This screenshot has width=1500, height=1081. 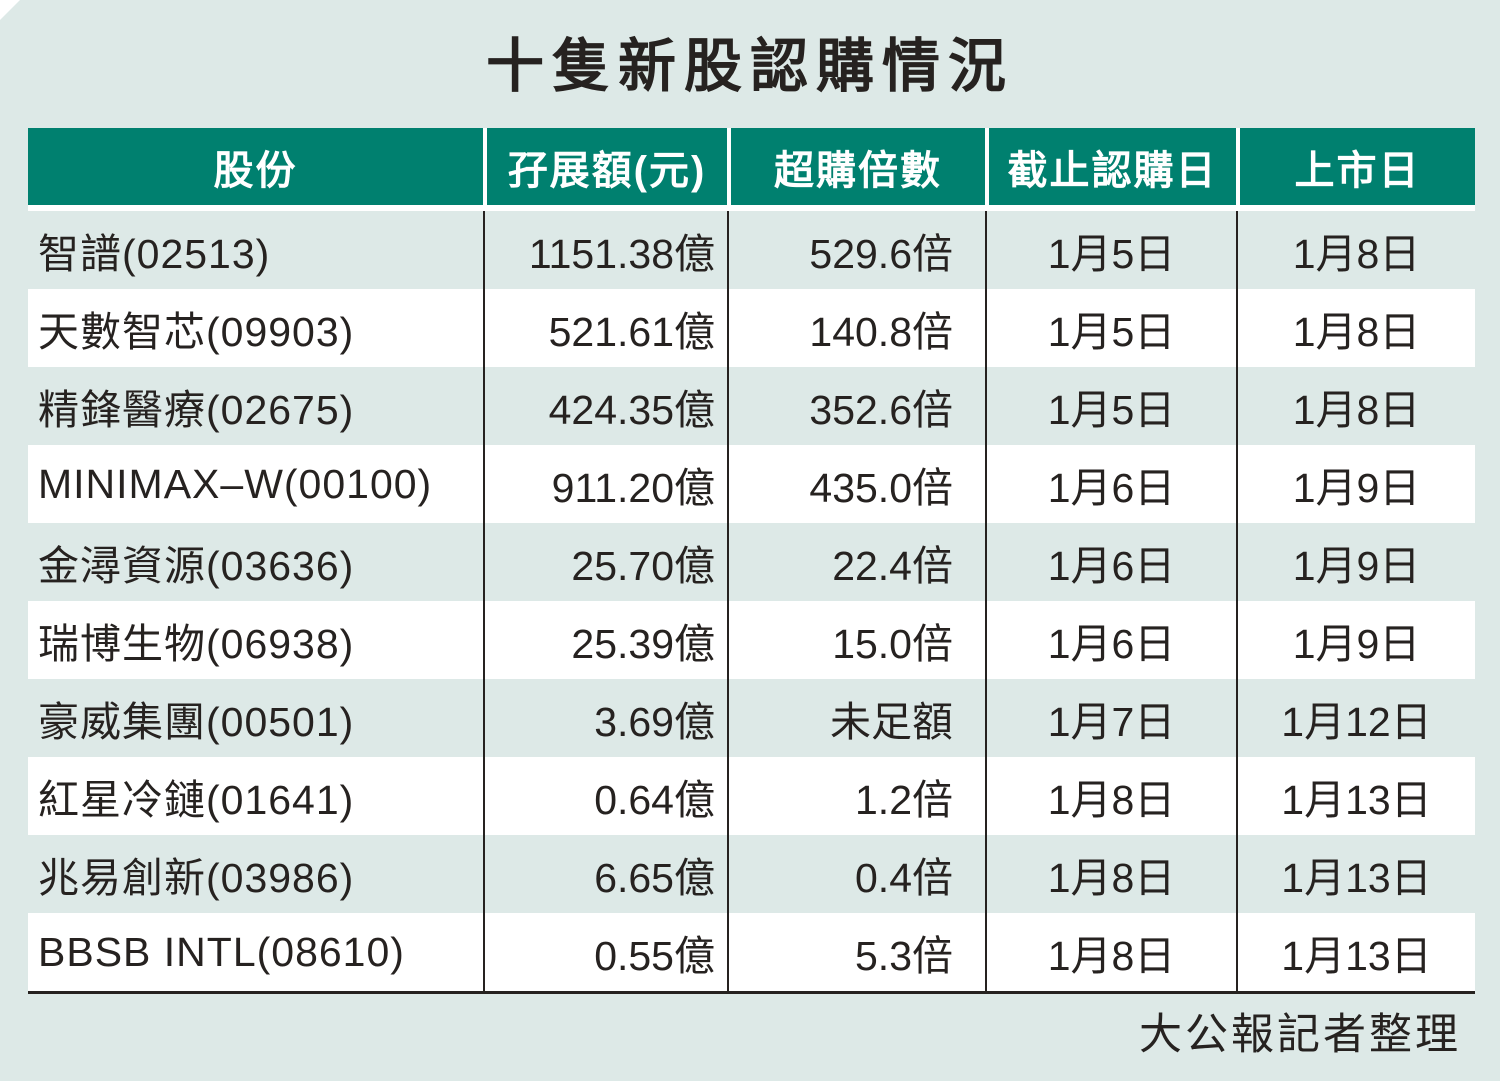 I want to click on table-row: 瑞博生物(06938) 25.39億 15.0倍 1月6日 1月9日, so click(x=751, y=640).